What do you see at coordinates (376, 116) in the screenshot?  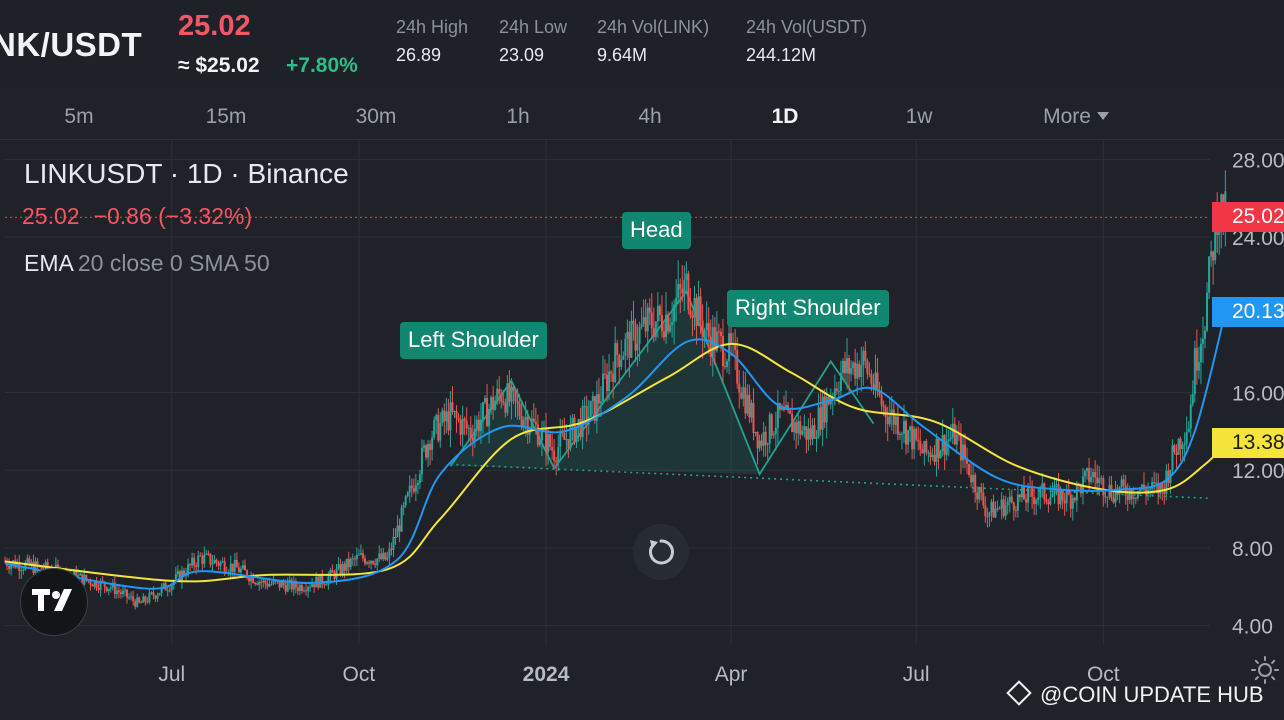 I see `tab-30m: 30m` at bounding box center [376, 116].